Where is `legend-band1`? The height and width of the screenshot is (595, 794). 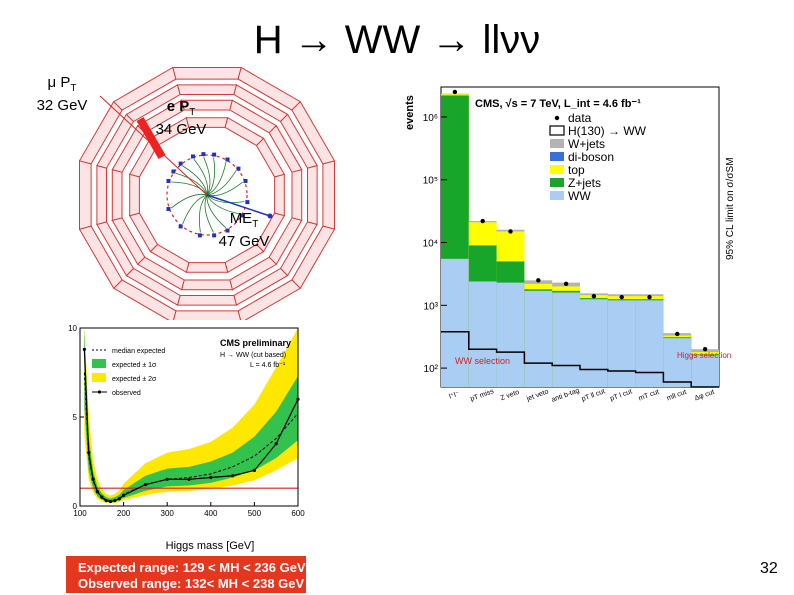 legend-band1 is located at coordinates (99, 363).